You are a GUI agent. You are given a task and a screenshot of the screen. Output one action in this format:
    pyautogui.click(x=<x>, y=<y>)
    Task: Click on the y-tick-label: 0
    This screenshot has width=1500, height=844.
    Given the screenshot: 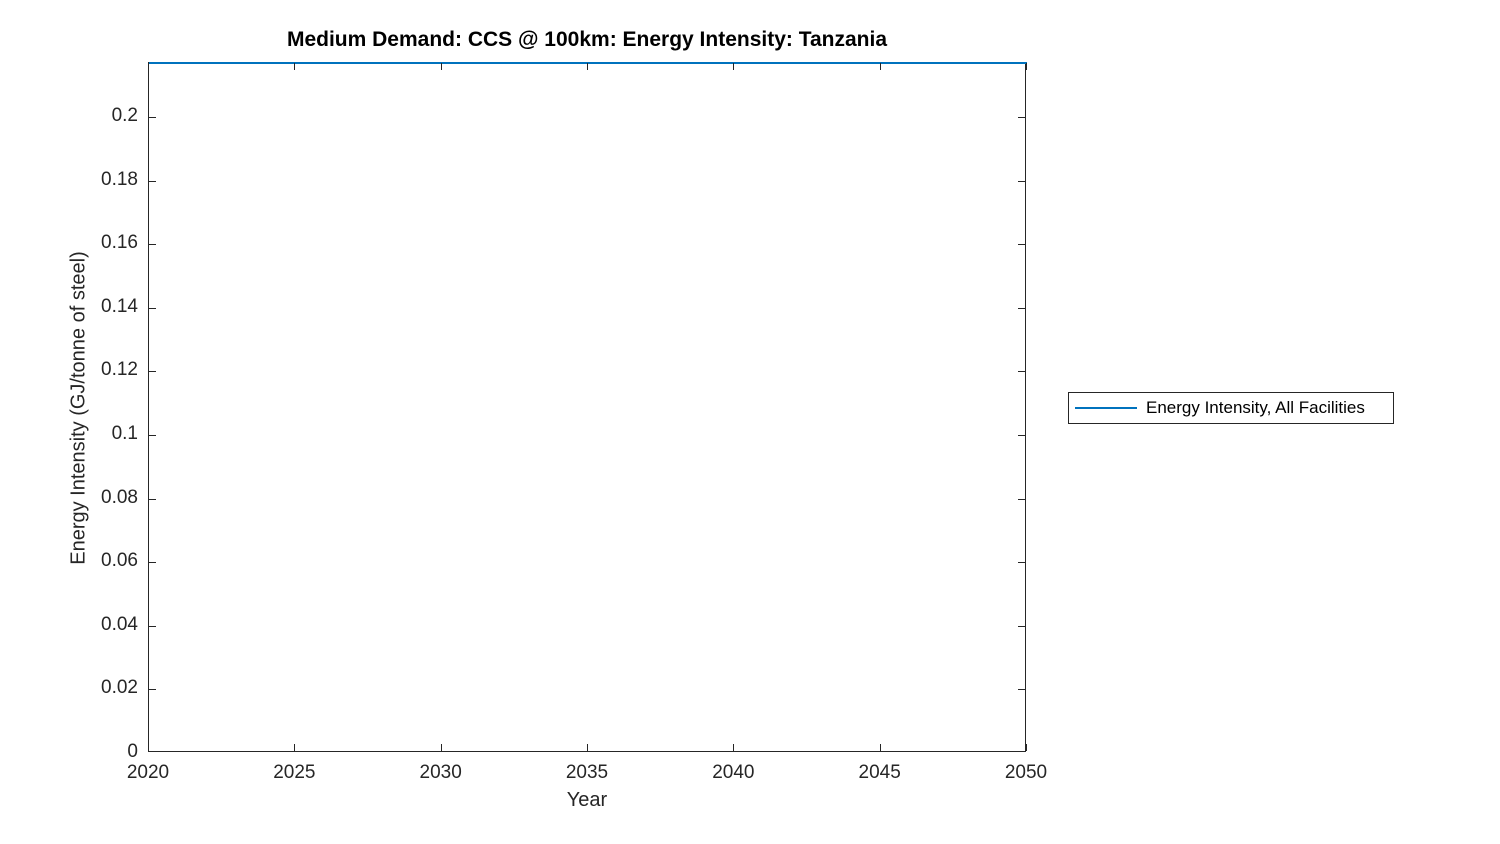 What is the action you would take?
    pyautogui.click(x=132, y=751)
    